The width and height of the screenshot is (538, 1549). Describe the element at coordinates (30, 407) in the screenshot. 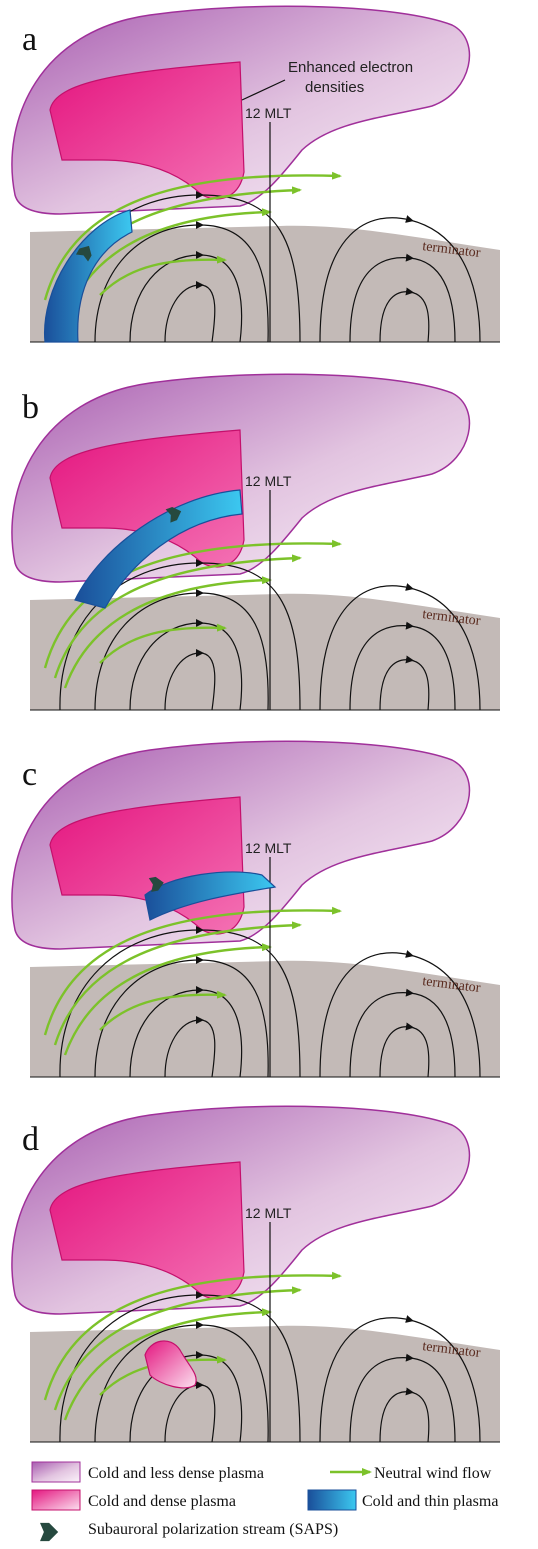

I see `panel-label: b` at that location.